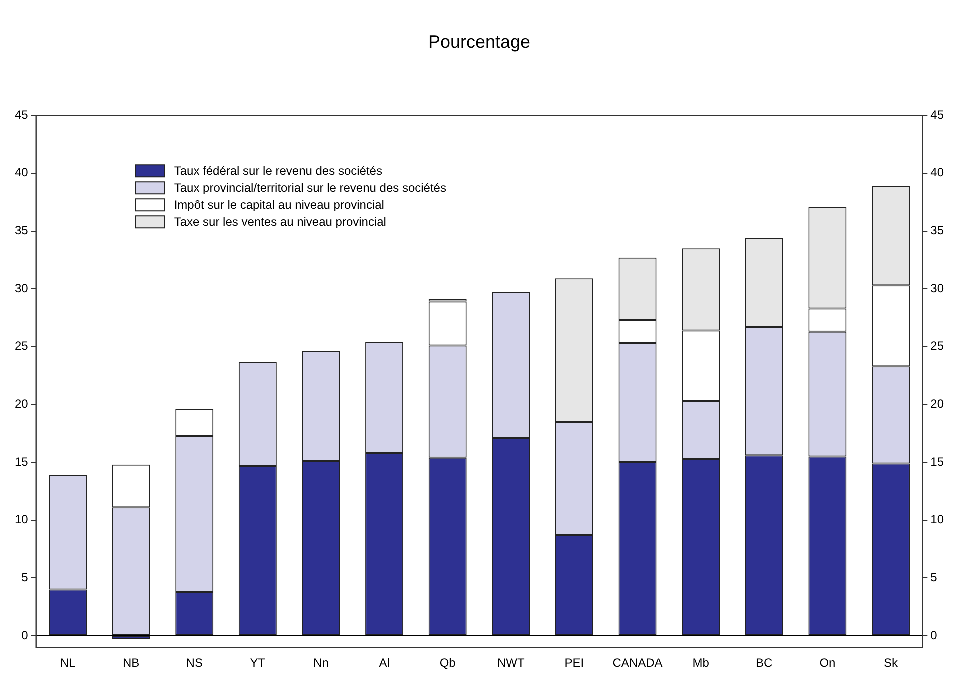 The width and height of the screenshot is (959, 682). Describe the element at coordinates (278, 171) in the screenshot. I see `legend-label: Taux fédéral sur le revenu des sociétés` at that location.